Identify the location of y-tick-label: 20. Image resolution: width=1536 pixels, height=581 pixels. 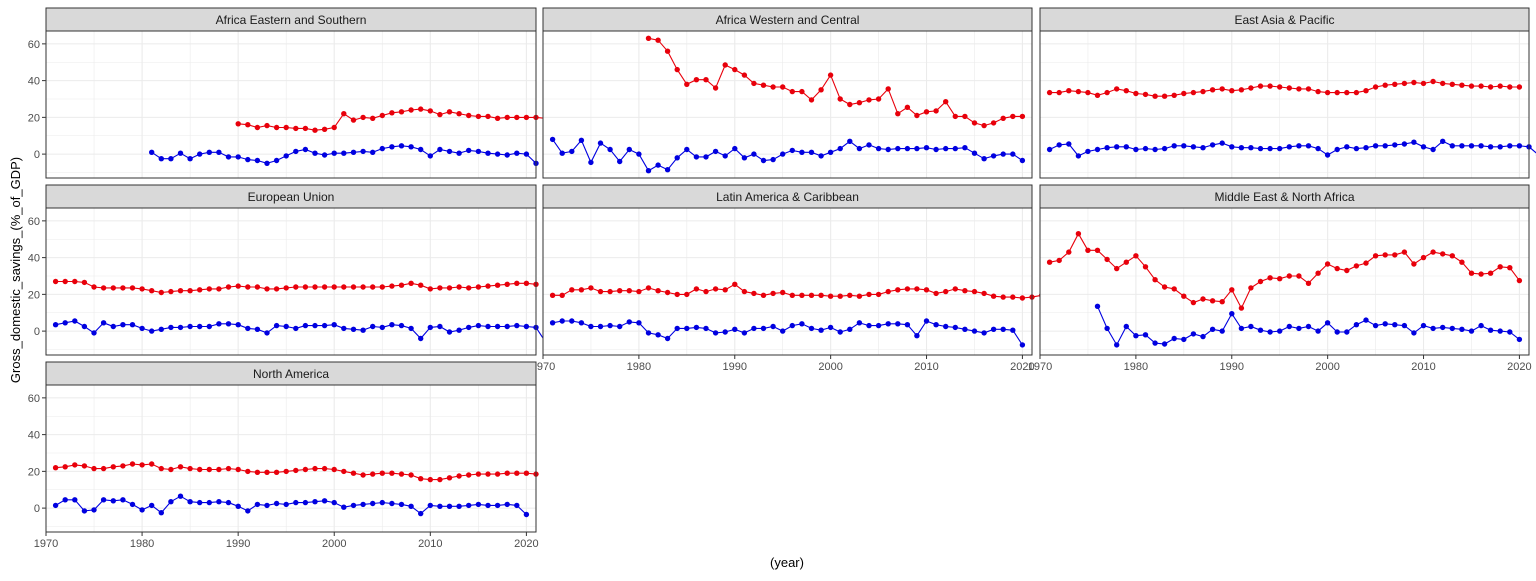
(34, 118).